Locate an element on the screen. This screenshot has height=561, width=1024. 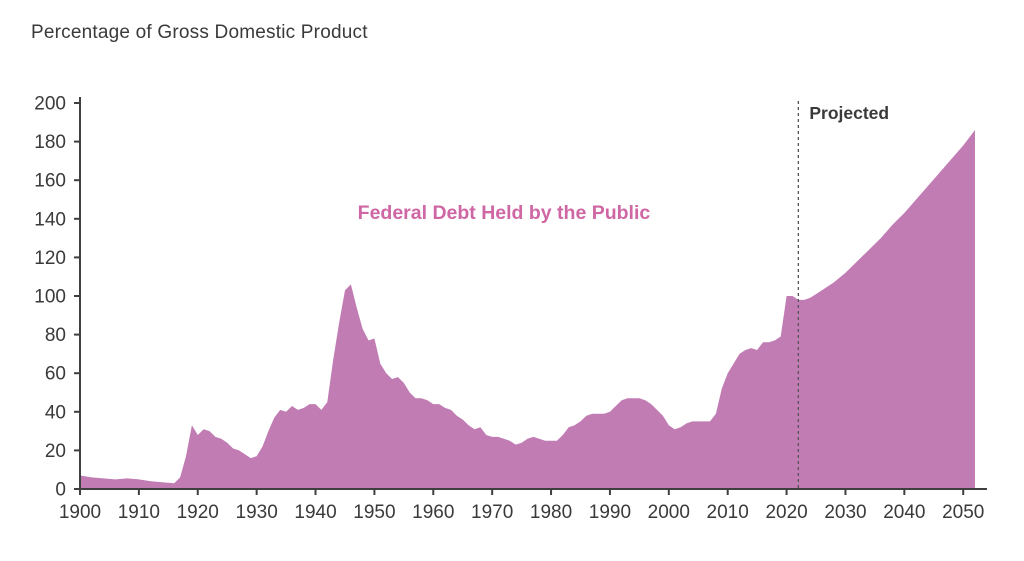
x-tick-label: 2040 is located at coordinates (904, 512).